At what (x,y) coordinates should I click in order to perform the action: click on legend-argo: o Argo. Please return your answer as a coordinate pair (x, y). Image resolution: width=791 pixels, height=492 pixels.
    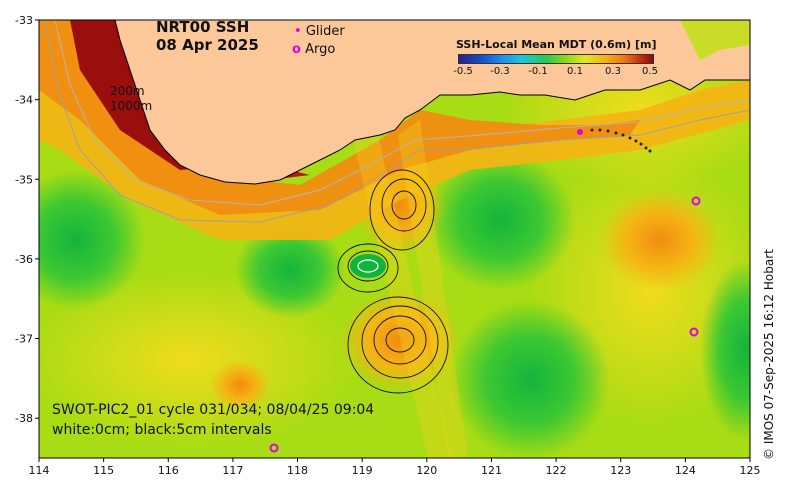
    Looking at the image, I should click on (313, 49).